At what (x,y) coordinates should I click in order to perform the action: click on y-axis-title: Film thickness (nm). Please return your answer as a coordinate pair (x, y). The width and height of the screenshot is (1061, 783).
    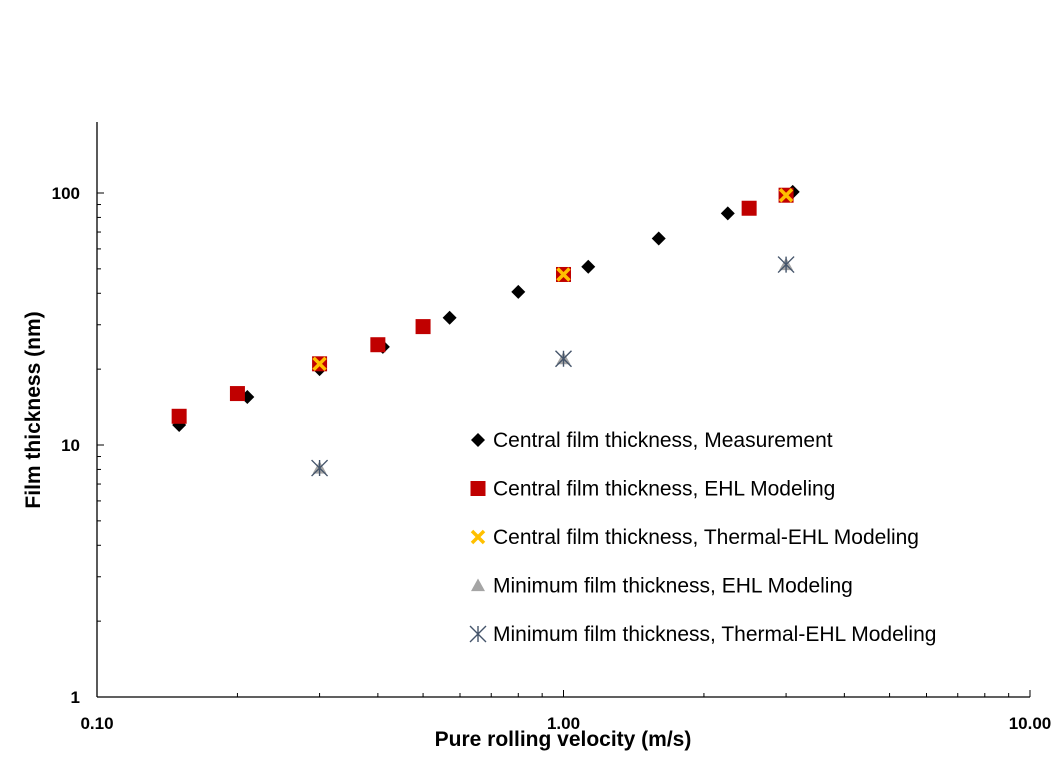
    Looking at the image, I should click on (33, 409).